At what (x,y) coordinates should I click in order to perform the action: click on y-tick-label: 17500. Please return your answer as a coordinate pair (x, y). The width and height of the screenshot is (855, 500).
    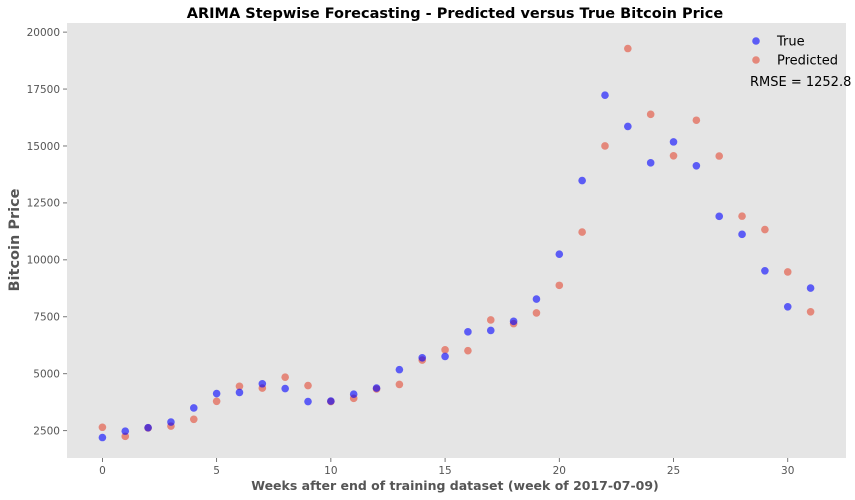
    Looking at the image, I should click on (43, 90).